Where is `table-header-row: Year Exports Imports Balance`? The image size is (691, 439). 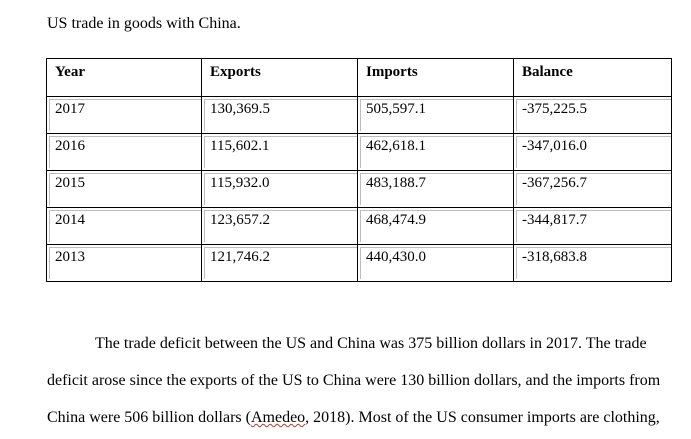 table-header-row: Year Exports Imports Balance is located at coordinates (359, 77).